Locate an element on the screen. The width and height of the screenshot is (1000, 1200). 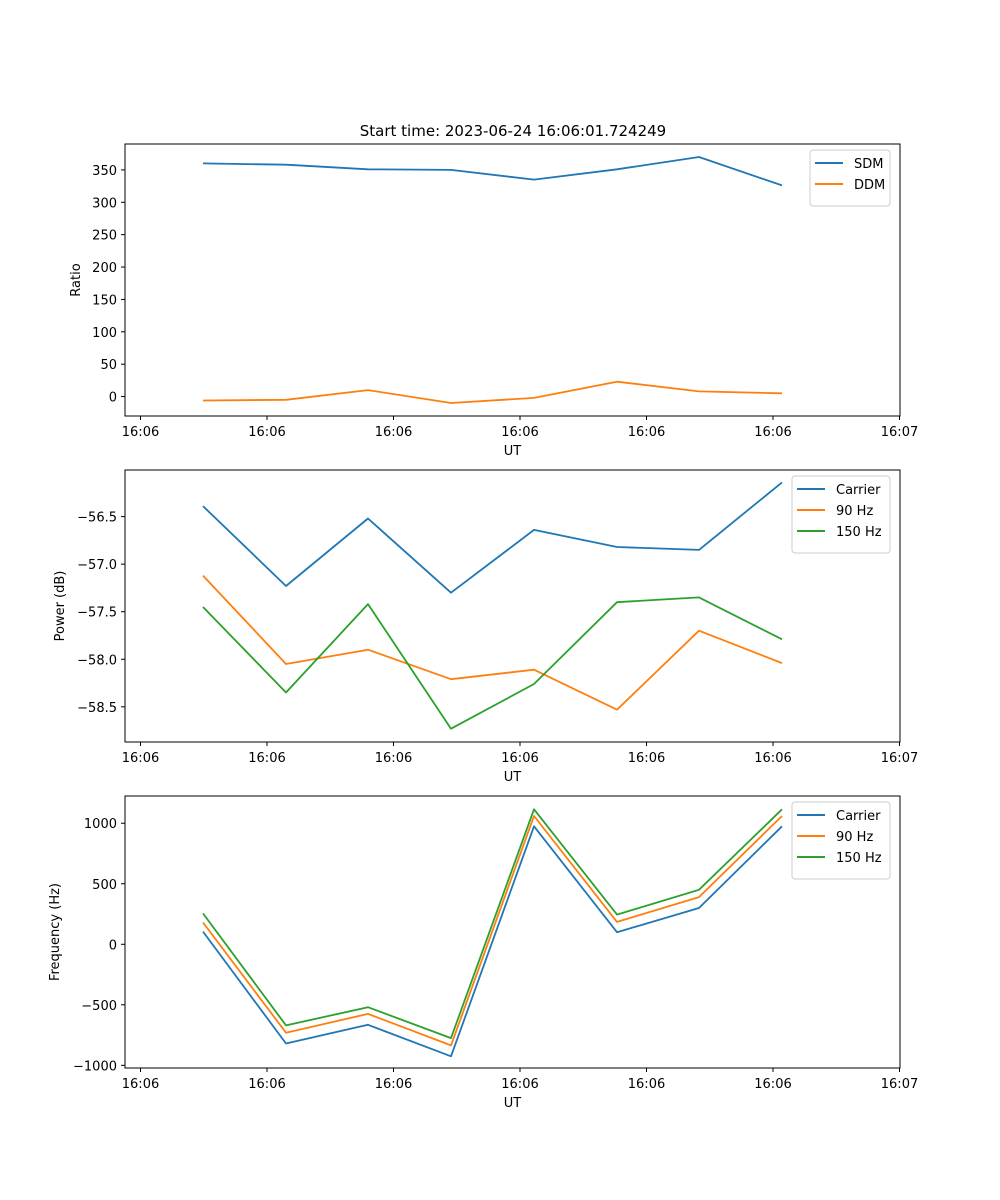
y-tick-label: −56.5 is located at coordinates (97, 518).